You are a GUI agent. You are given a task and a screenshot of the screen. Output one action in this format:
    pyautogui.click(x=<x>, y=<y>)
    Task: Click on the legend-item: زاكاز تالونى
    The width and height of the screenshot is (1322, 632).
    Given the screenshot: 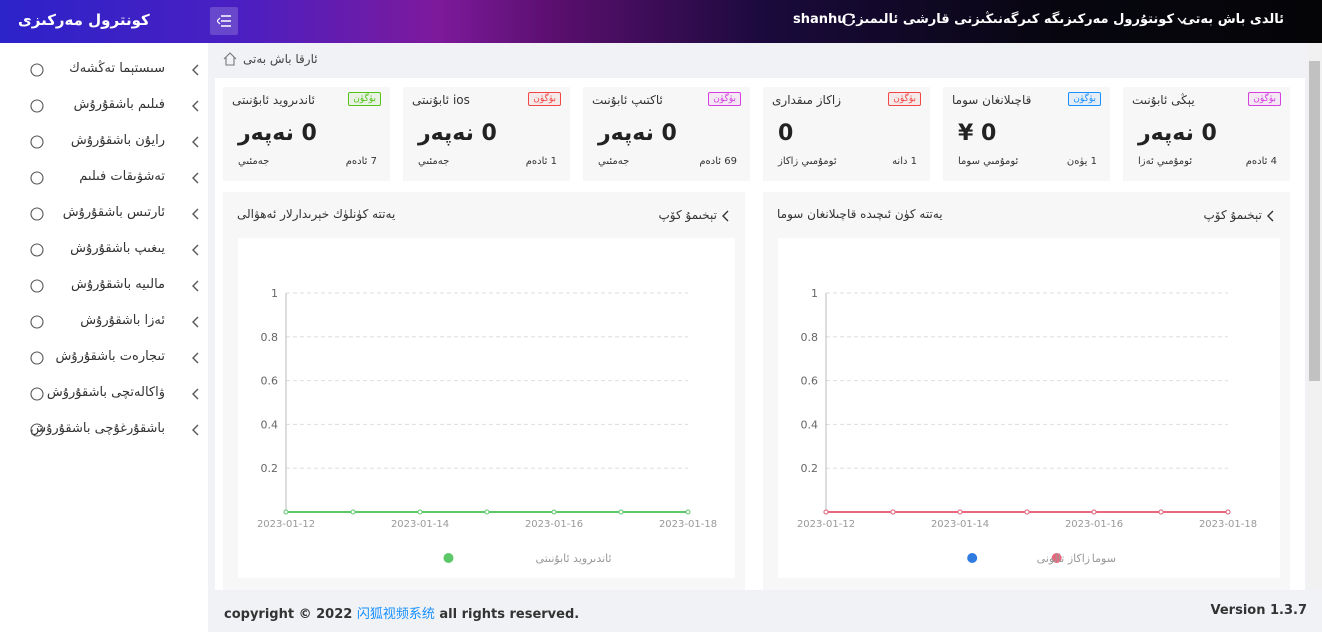 What is the action you would take?
    pyautogui.click(x=1028, y=558)
    